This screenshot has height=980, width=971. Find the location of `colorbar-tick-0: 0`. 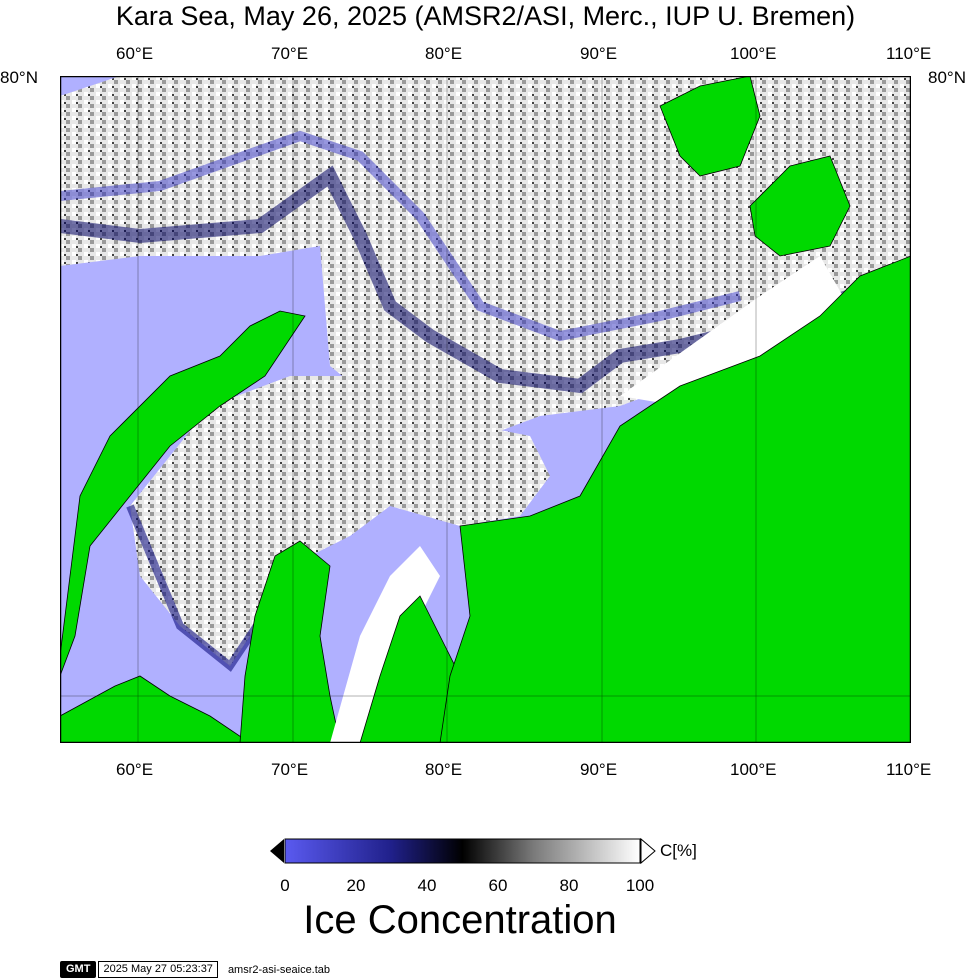

colorbar-tick-0: 0 is located at coordinates (285, 885).